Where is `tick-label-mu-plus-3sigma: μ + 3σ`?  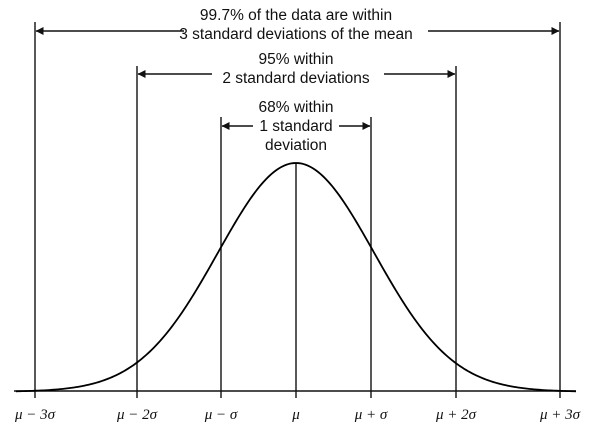
tick-label-mu-plus-3sigma: μ + 3σ is located at coordinates (560, 415).